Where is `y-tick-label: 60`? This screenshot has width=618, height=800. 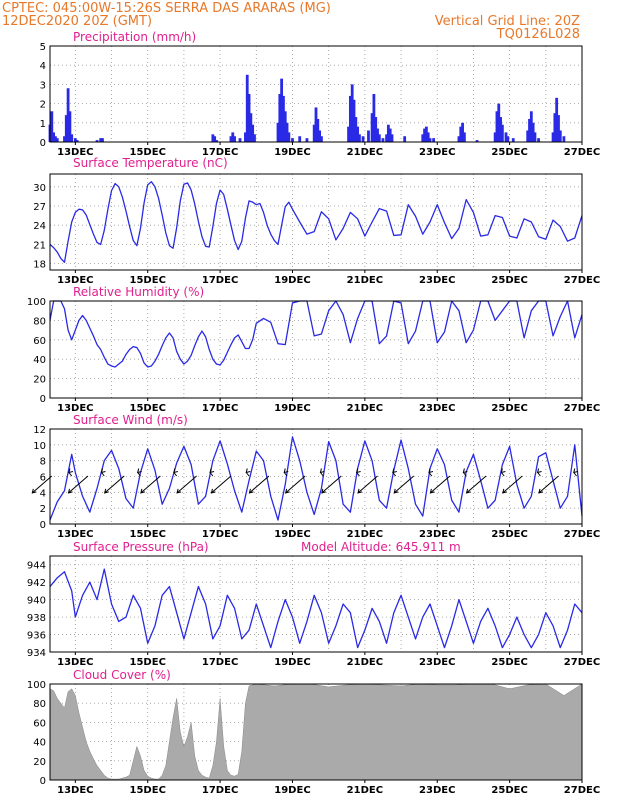 y-tick-label: 60 is located at coordinates (39, 723).